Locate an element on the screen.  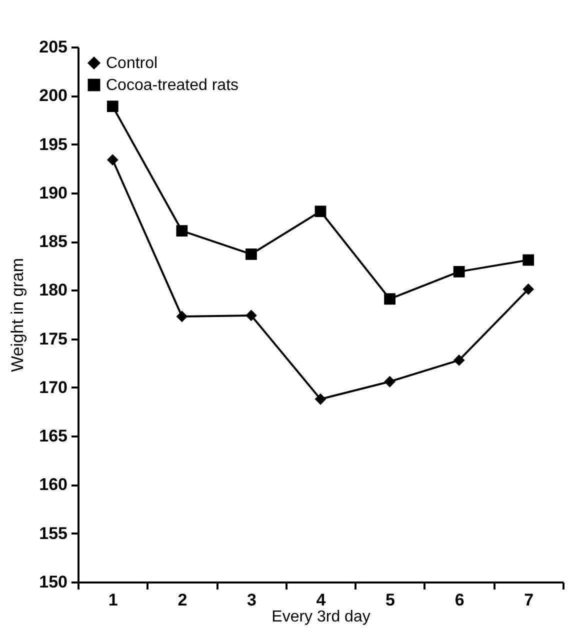
x-tick-label: 6 is located at coordinates (459, 600).